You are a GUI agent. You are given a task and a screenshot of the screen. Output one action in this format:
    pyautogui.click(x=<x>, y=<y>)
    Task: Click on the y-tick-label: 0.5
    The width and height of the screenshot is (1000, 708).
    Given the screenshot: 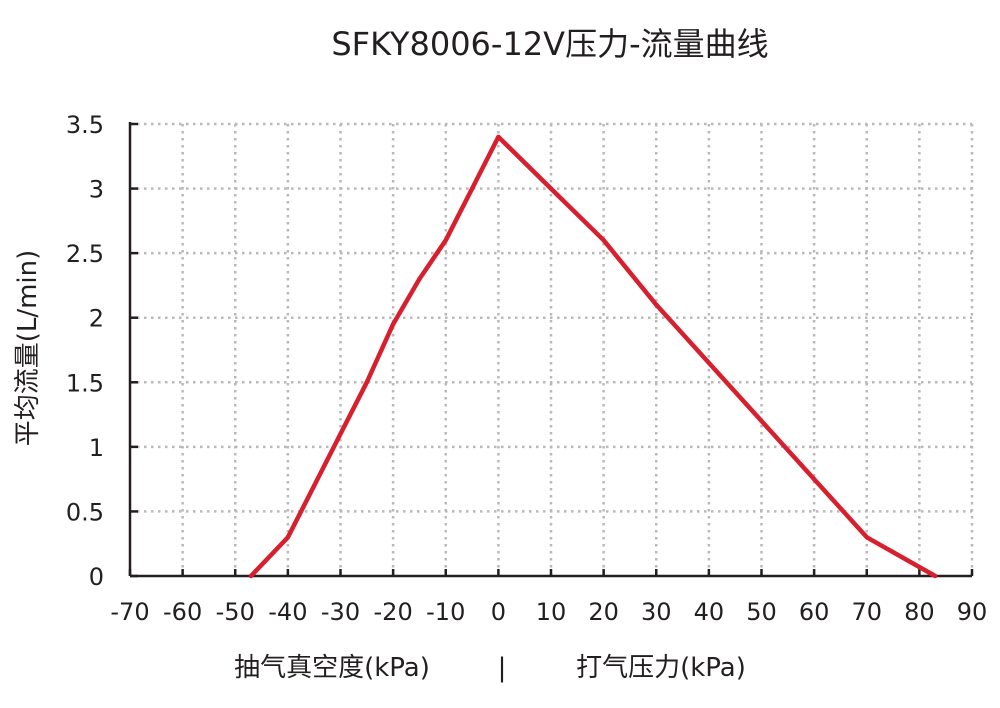 What is the action you would take?
    pyautogui.click(x=85, y=512)
    